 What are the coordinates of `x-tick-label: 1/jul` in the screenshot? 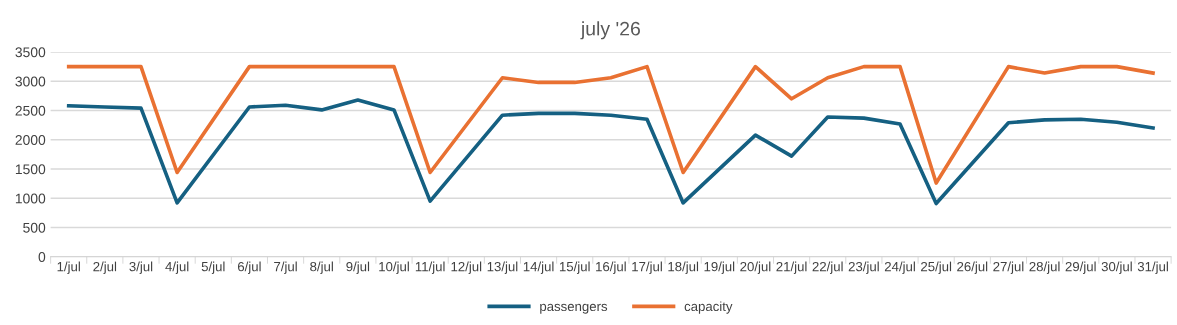 It's located at (68, 267).